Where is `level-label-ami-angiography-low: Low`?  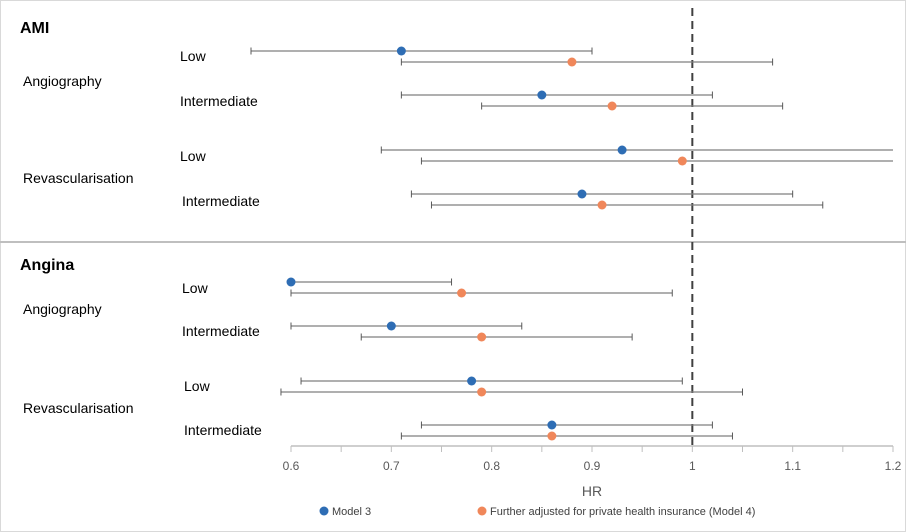 level-label-ami-angiography-low: Low is located at coordinates (193, 56).